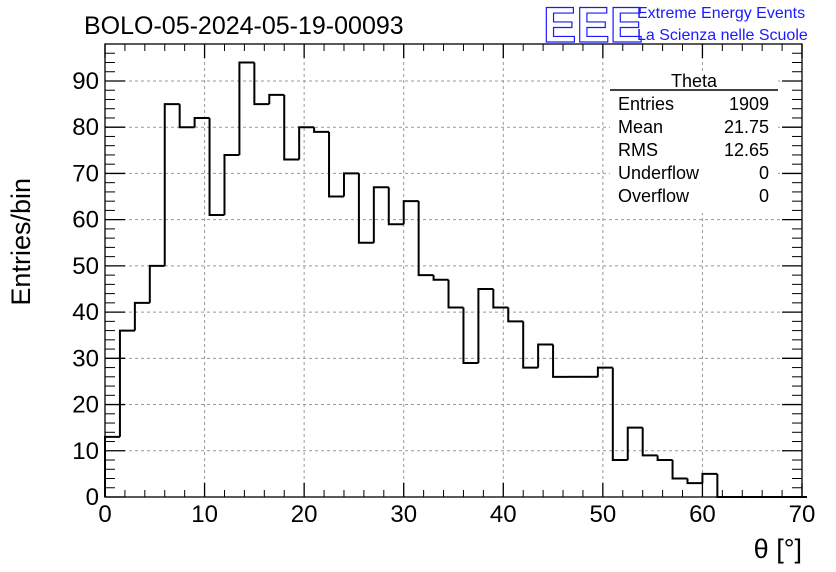 The width and height of the screenshot is (836, 572). What do you see at coordinates (92, 497) in the screenshot?
I see `y-tick-label: 0` at bounding box center [92, 497].